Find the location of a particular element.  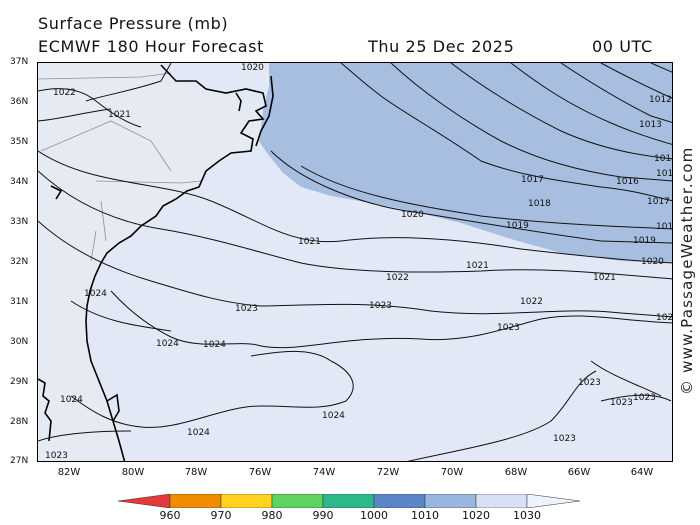

lat-label: 31N is located at coordinates (19, 302).